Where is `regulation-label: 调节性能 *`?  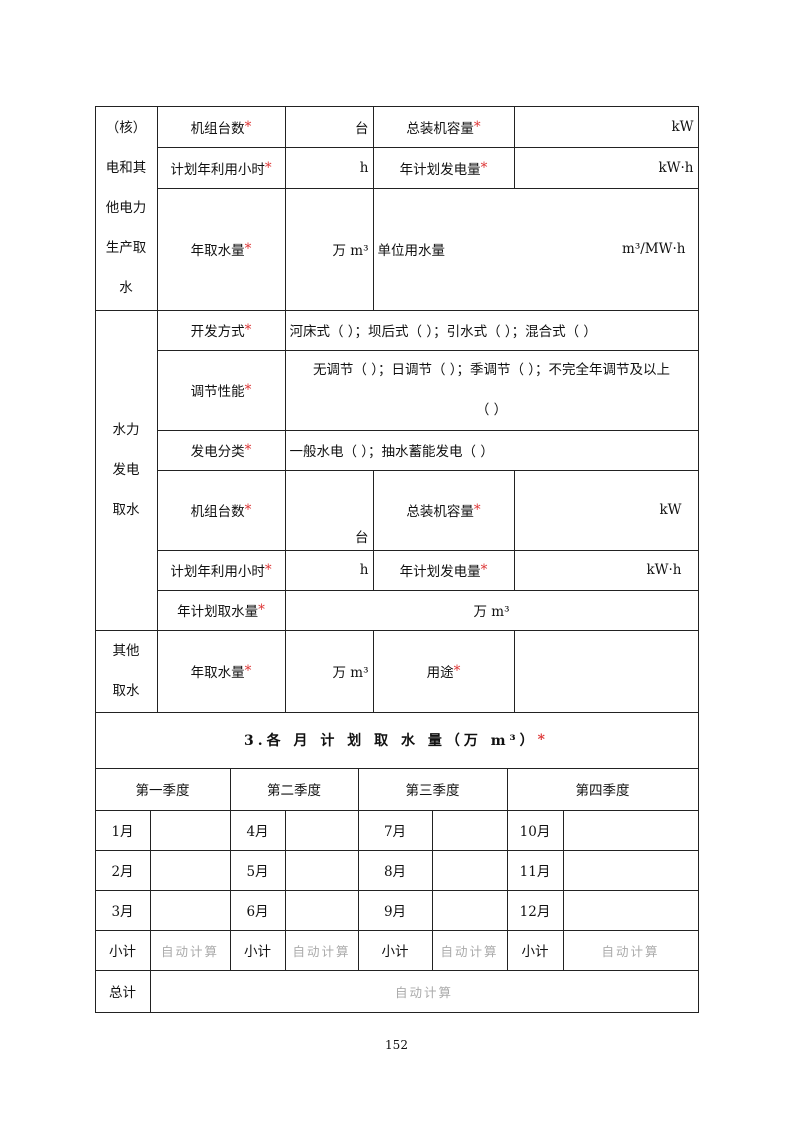
regulation-label: 调节性能 * is located at coordinates (221, 390).